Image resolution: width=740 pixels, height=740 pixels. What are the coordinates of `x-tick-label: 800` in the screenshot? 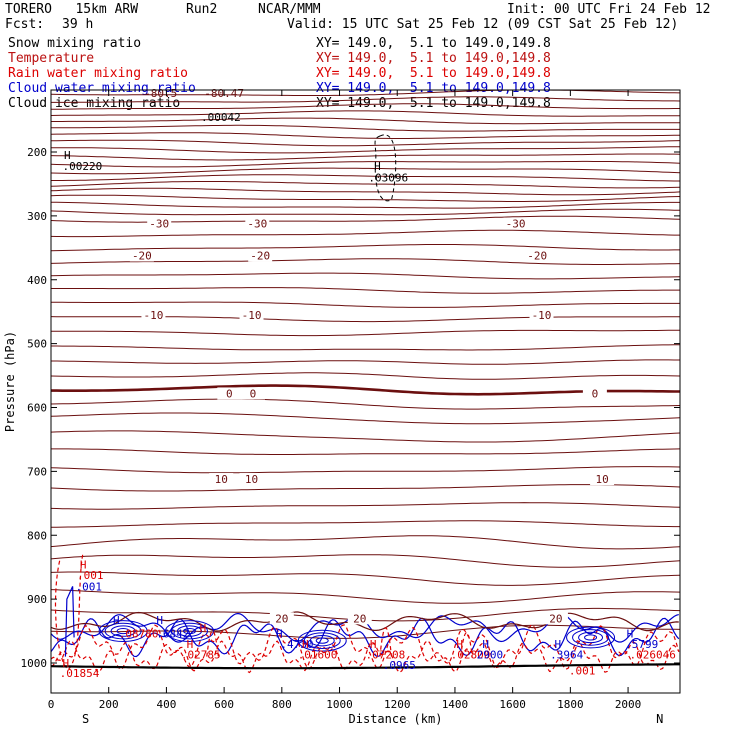 It's located at (282, 704).